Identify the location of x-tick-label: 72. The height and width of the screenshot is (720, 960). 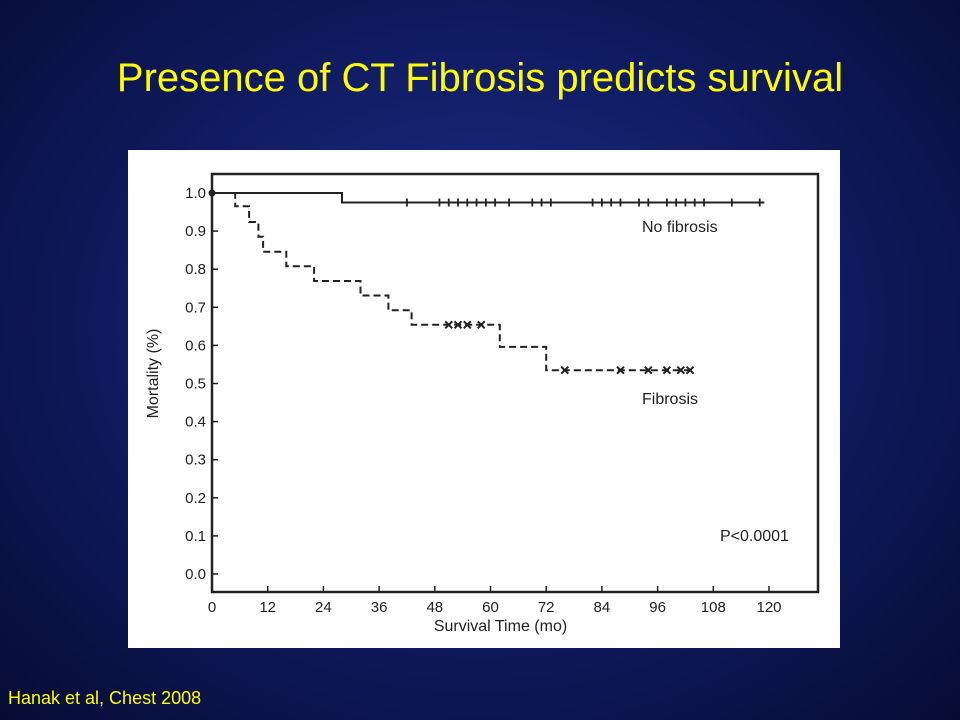
(546, 607).